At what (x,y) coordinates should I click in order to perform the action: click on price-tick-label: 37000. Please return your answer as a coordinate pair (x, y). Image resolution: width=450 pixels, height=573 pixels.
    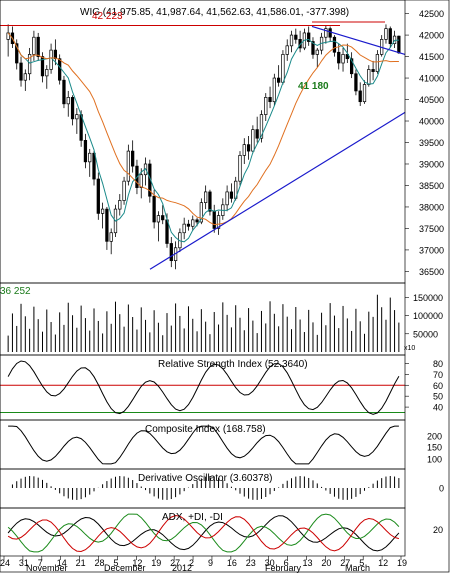
    Looking at the image, I should click on (431, 250).